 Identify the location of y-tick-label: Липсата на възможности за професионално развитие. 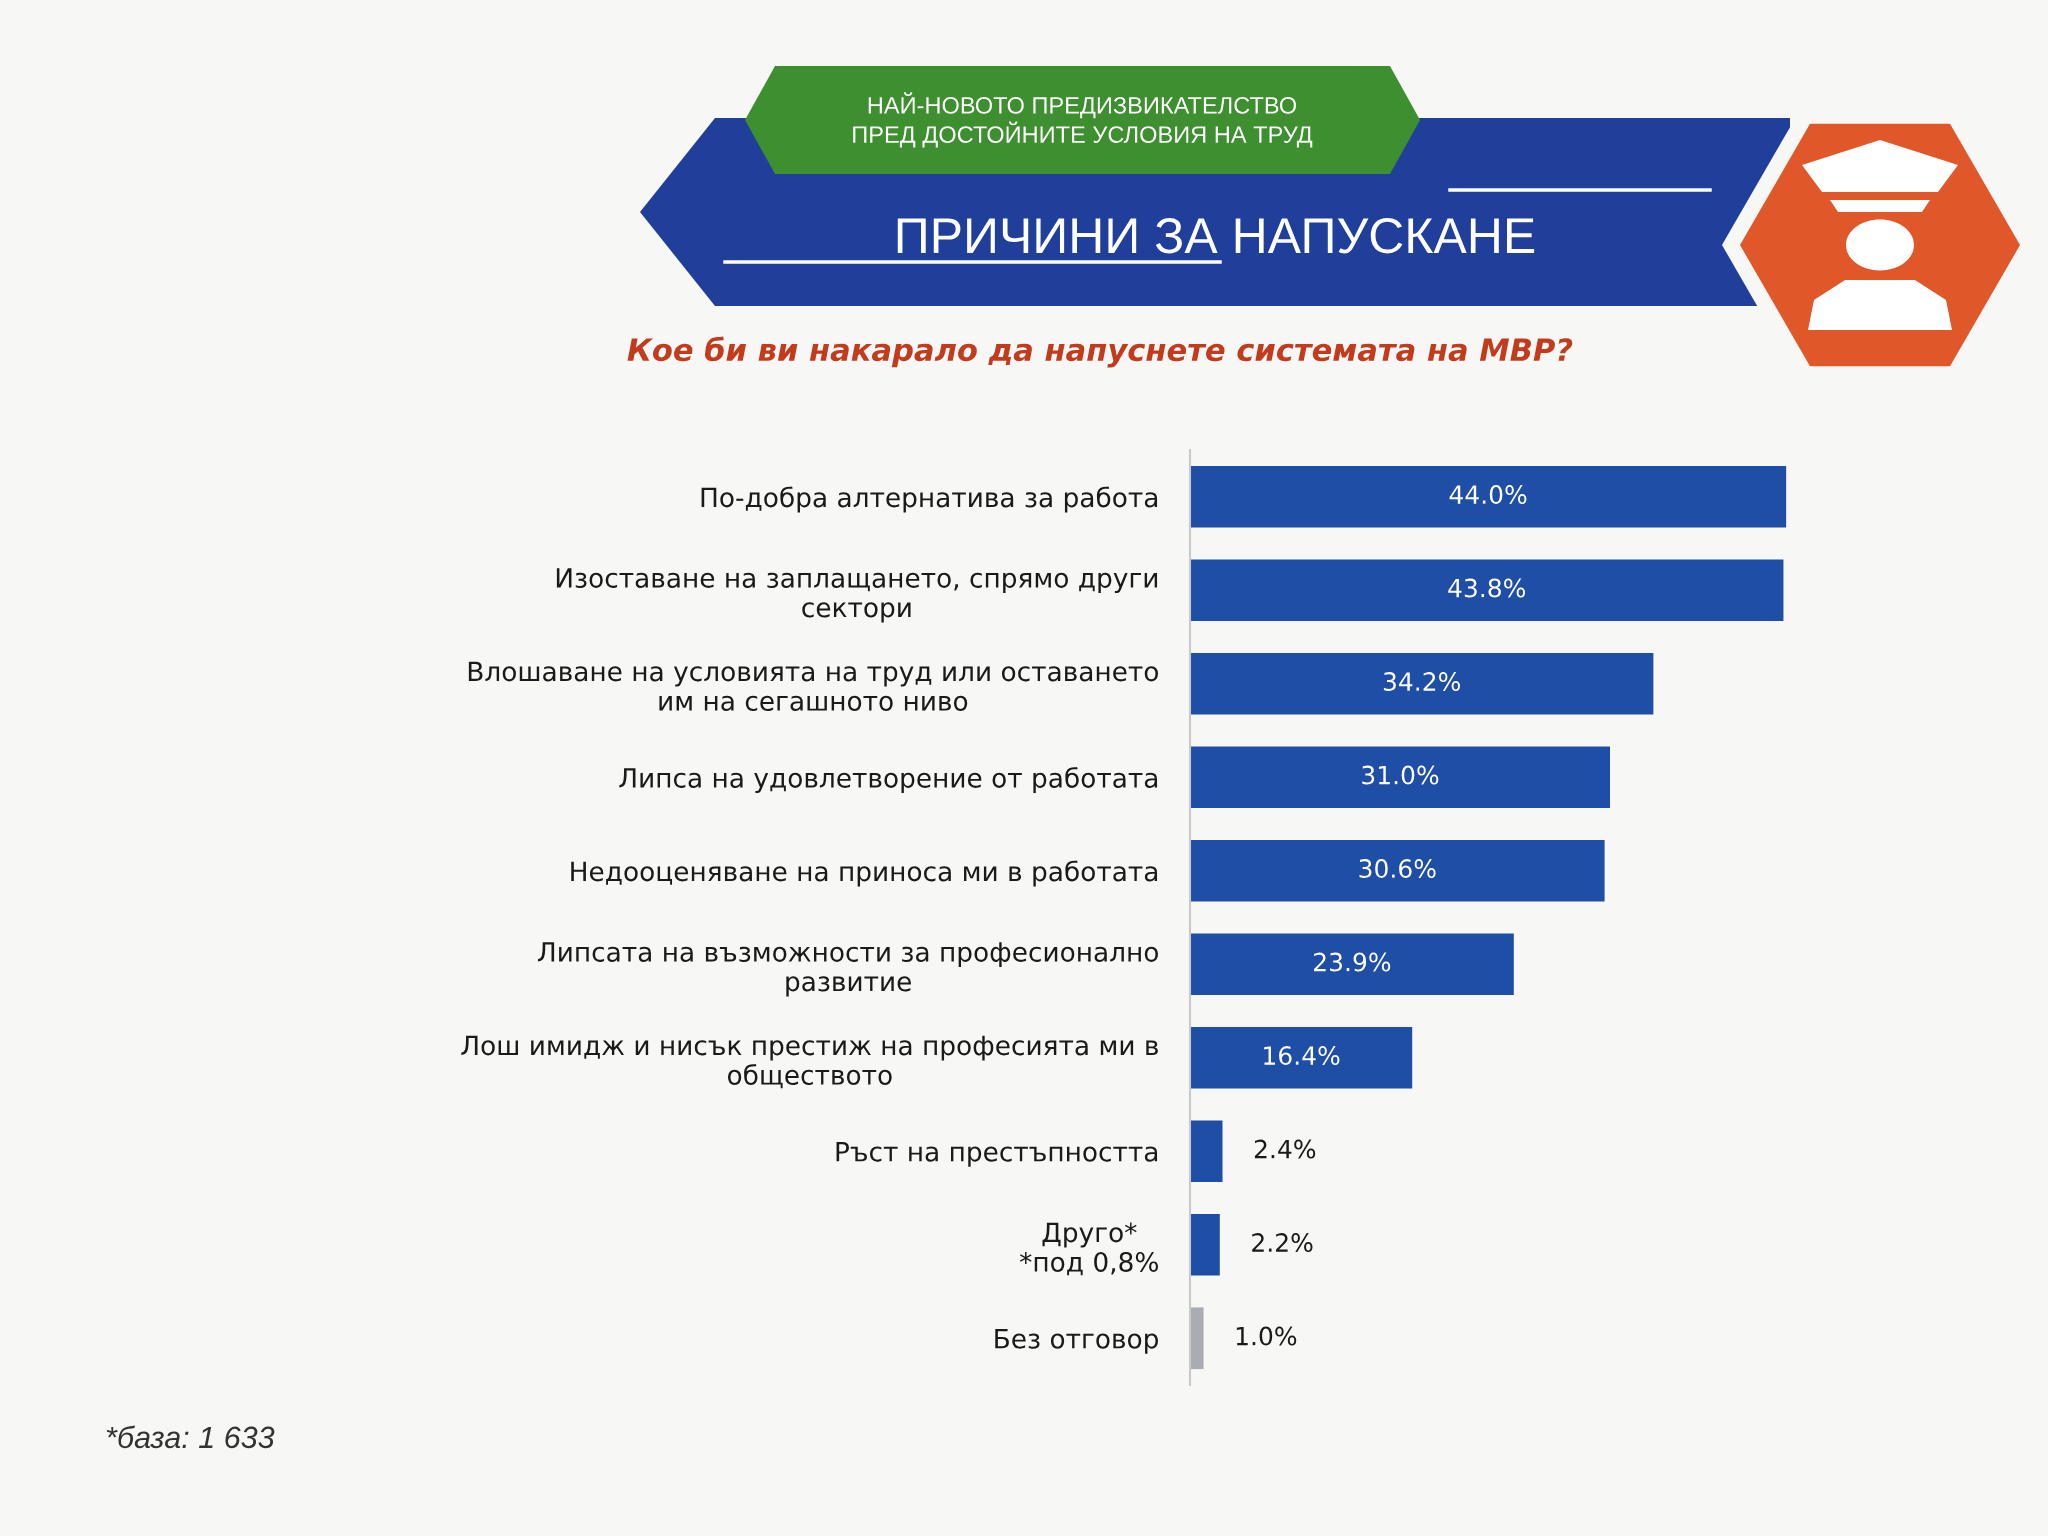
(847, 969).